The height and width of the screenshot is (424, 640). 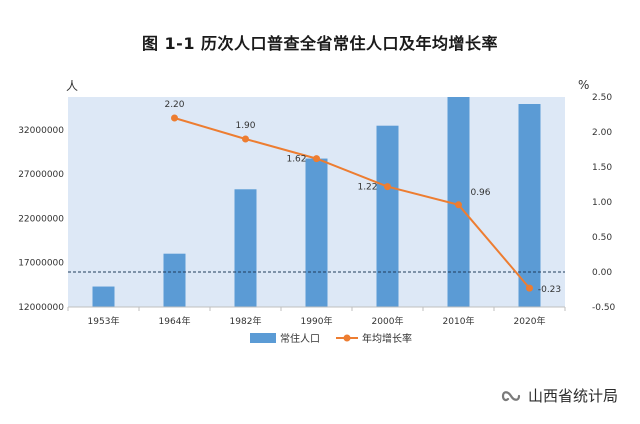 I want to click on growth-rate-data-label: 2.20, so click(x=174, y=105).